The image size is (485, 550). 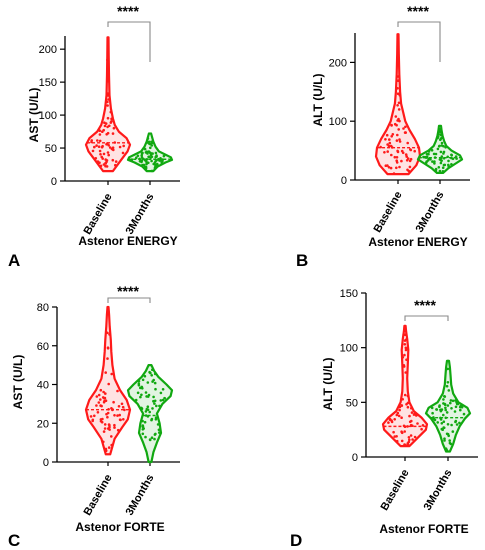 I want to click on violin-baseline, so click(x=108, y=380).